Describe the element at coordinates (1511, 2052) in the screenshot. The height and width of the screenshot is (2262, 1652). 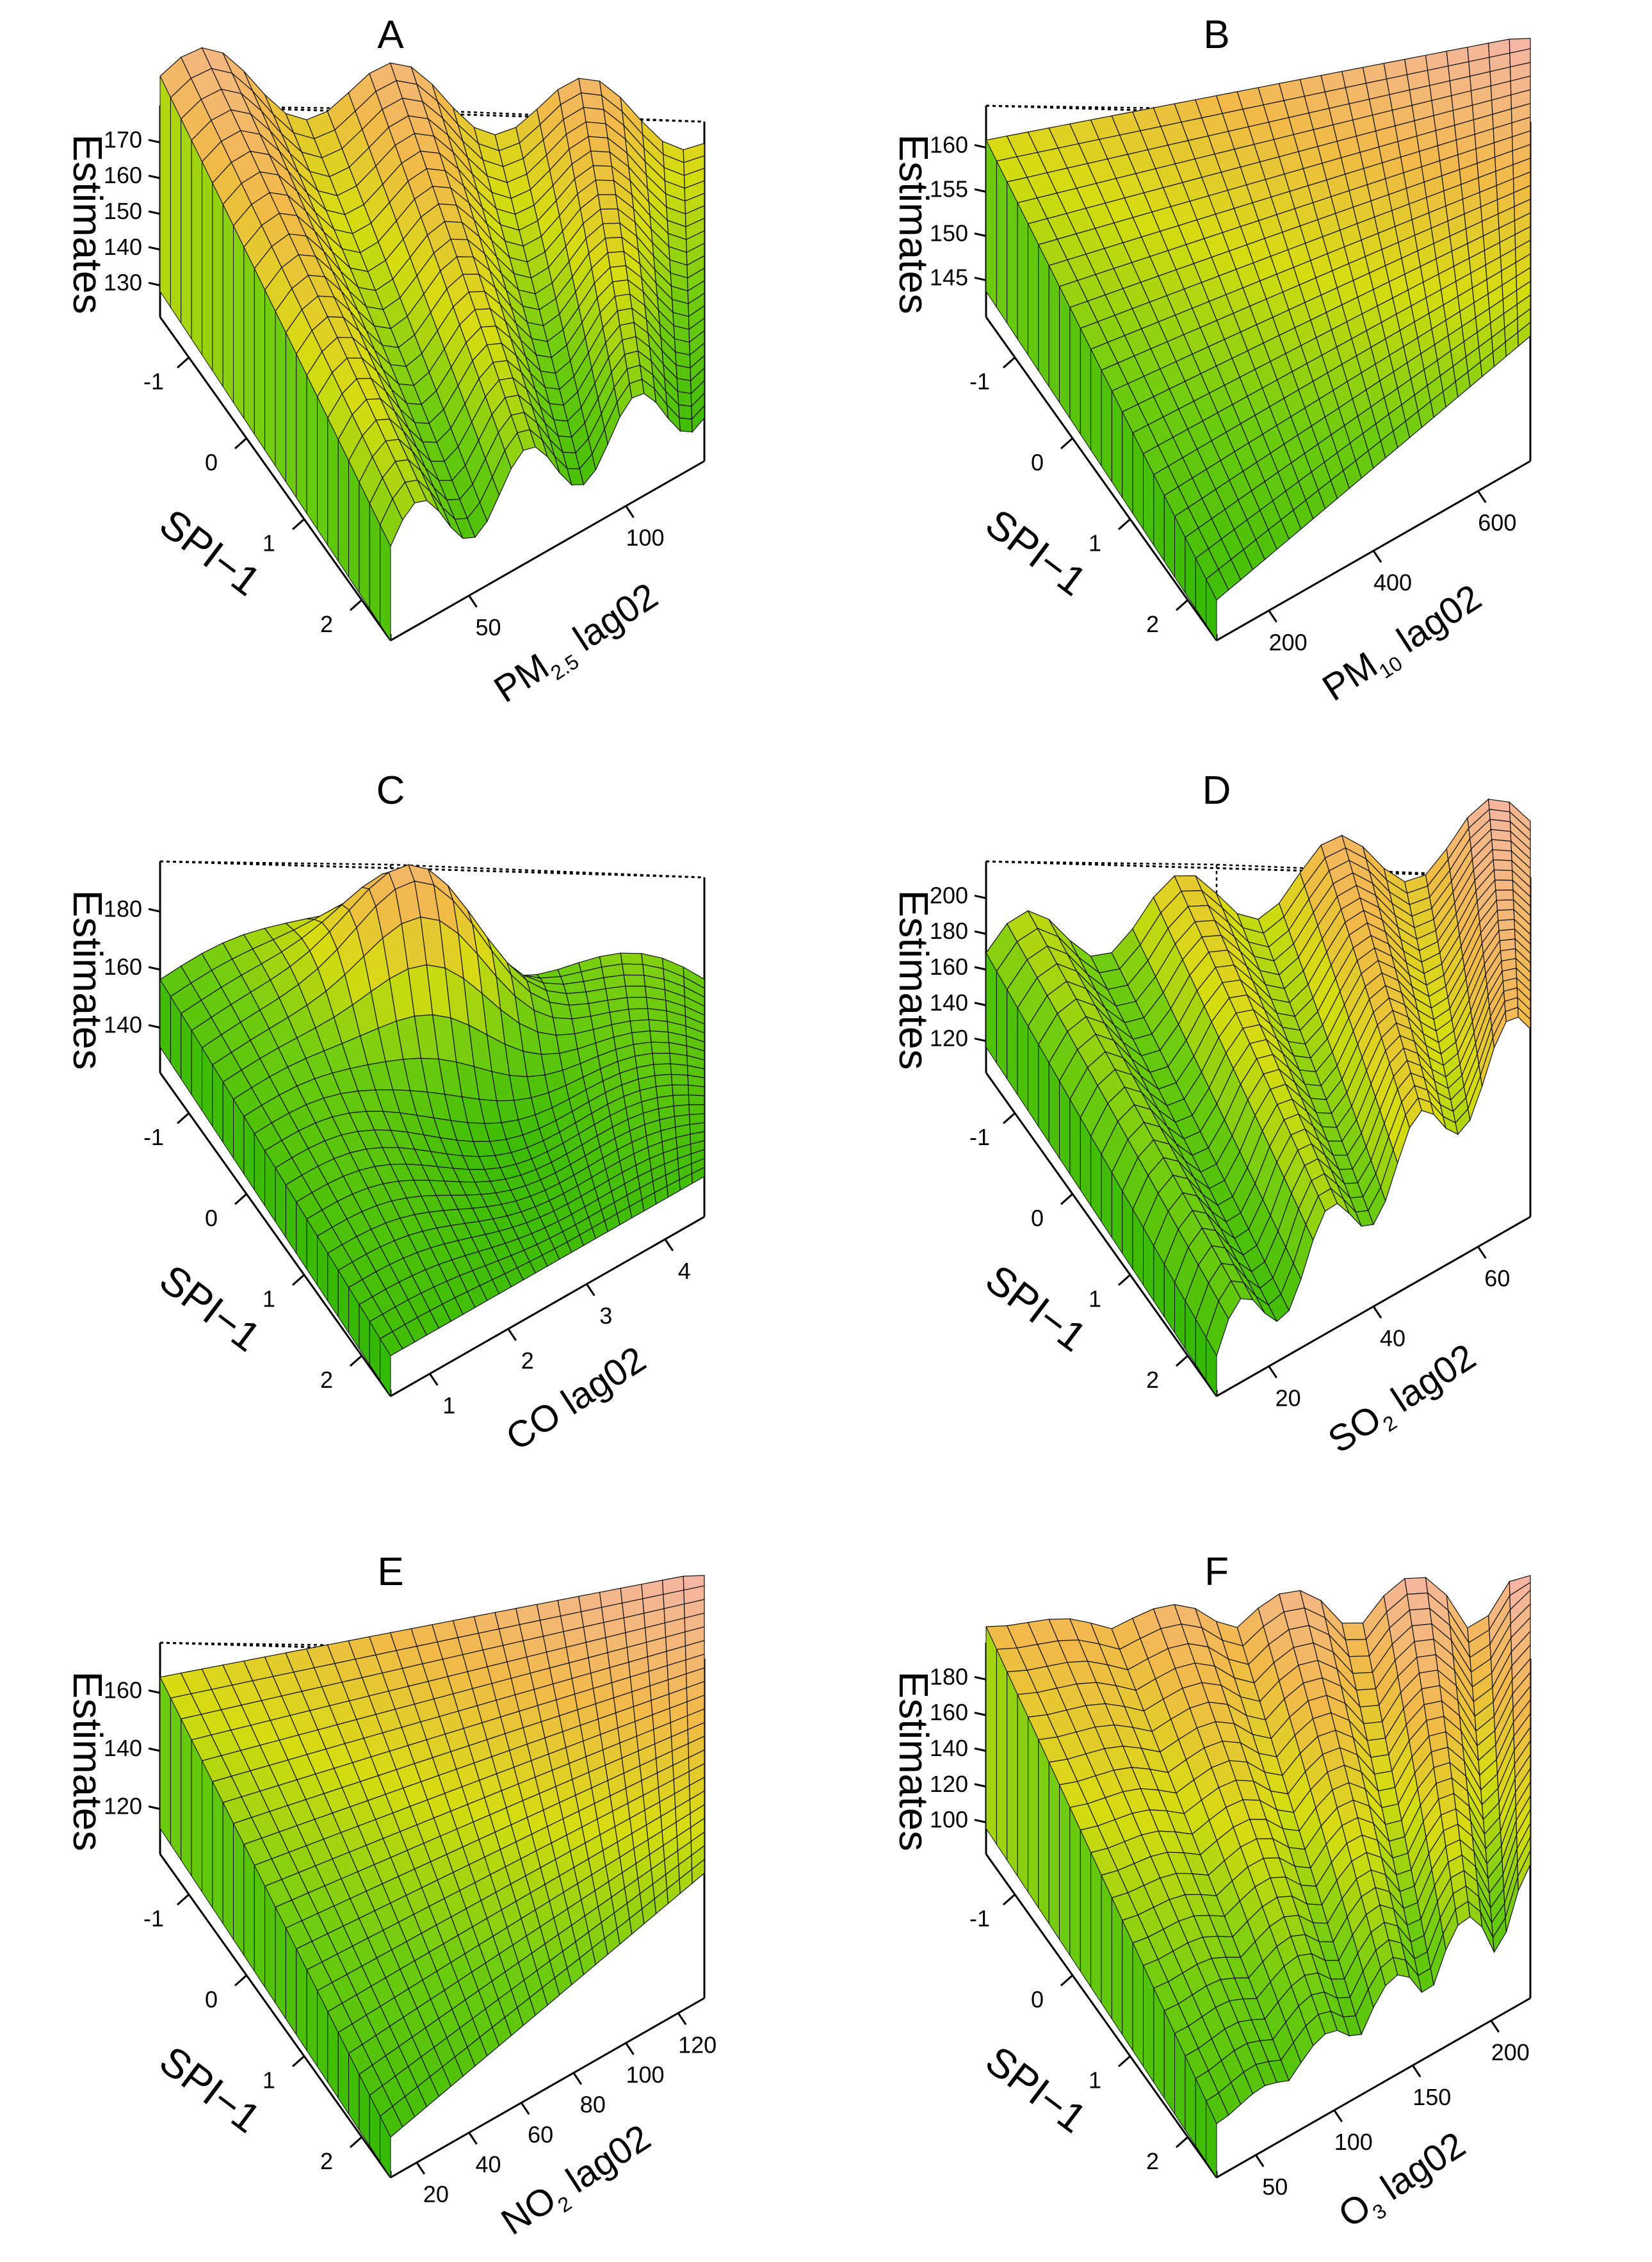
I see `x-tick-label: 200` at that location.